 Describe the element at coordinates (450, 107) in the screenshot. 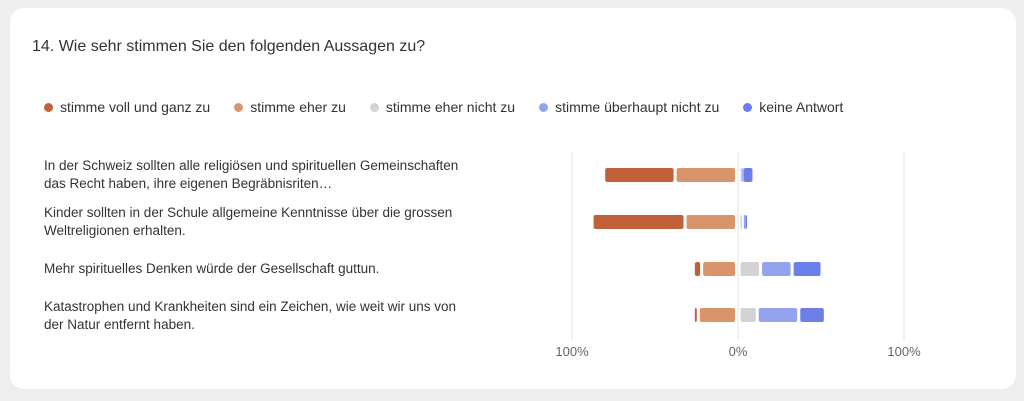

I see `legend-label: stimme eher nicht zu` at that location.